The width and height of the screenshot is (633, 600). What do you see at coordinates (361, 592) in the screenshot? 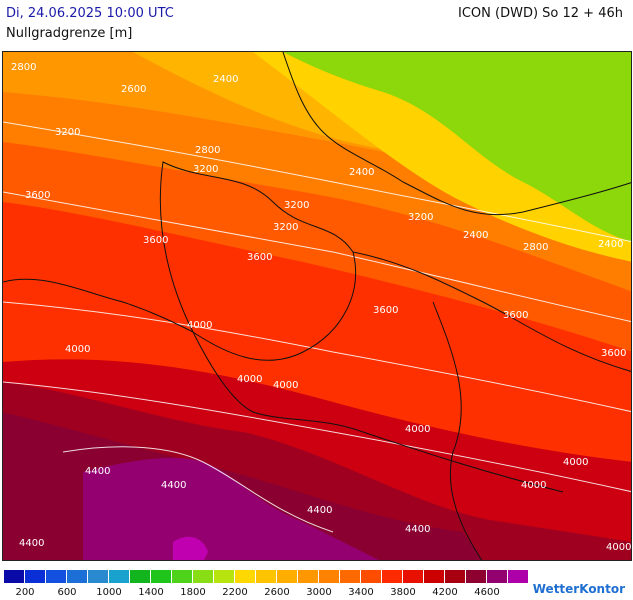
I see `legend-tick-label: 3400` at bounding box center [361, 592].